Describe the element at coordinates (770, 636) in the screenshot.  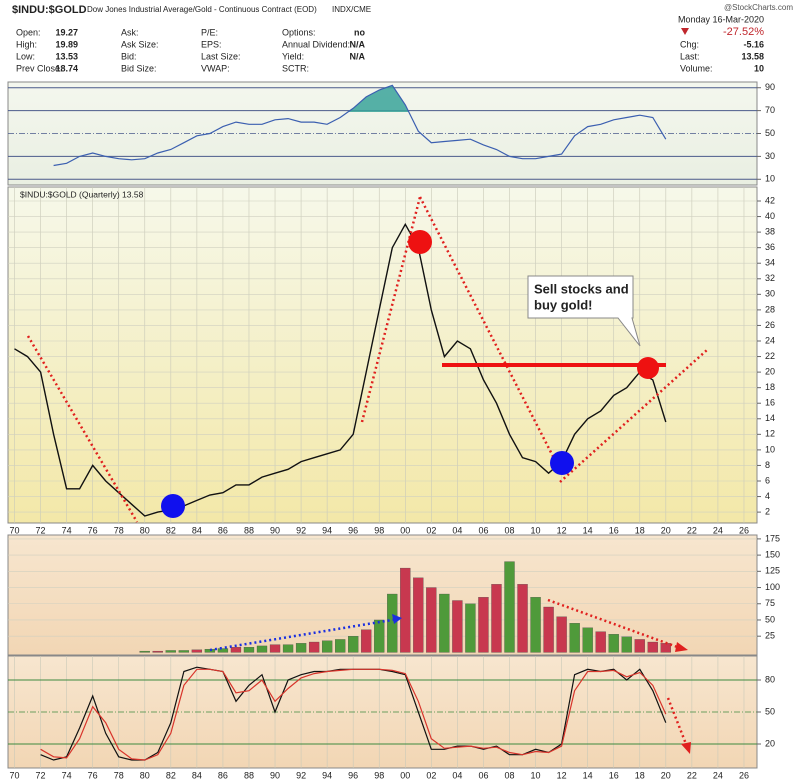
I see `y-tick-label: 25` at that location.